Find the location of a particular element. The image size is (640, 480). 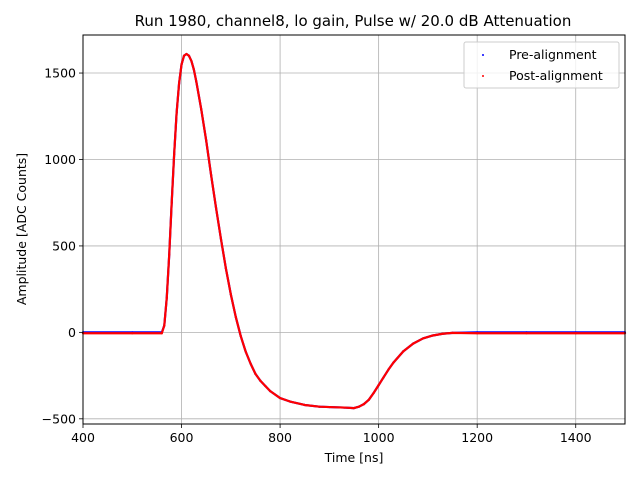

y-axis-ticks: −500 0 500 1000 1500 is located at coordinates (62, 246).